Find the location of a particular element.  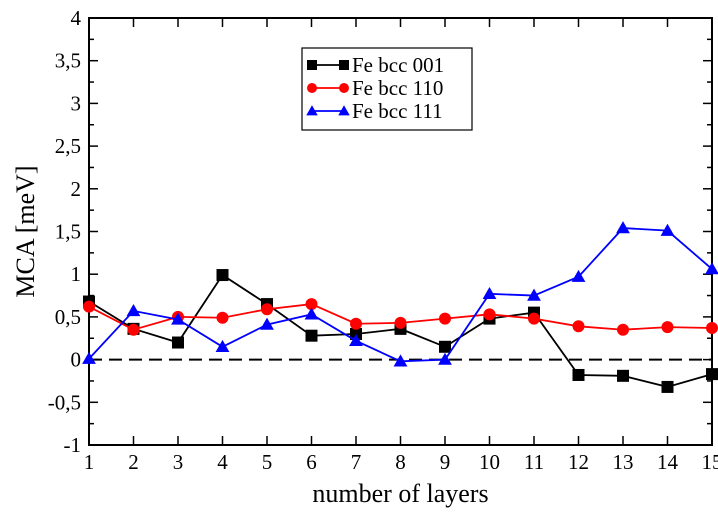

x-tick-label: 6 is located at coordinates (311, 462).